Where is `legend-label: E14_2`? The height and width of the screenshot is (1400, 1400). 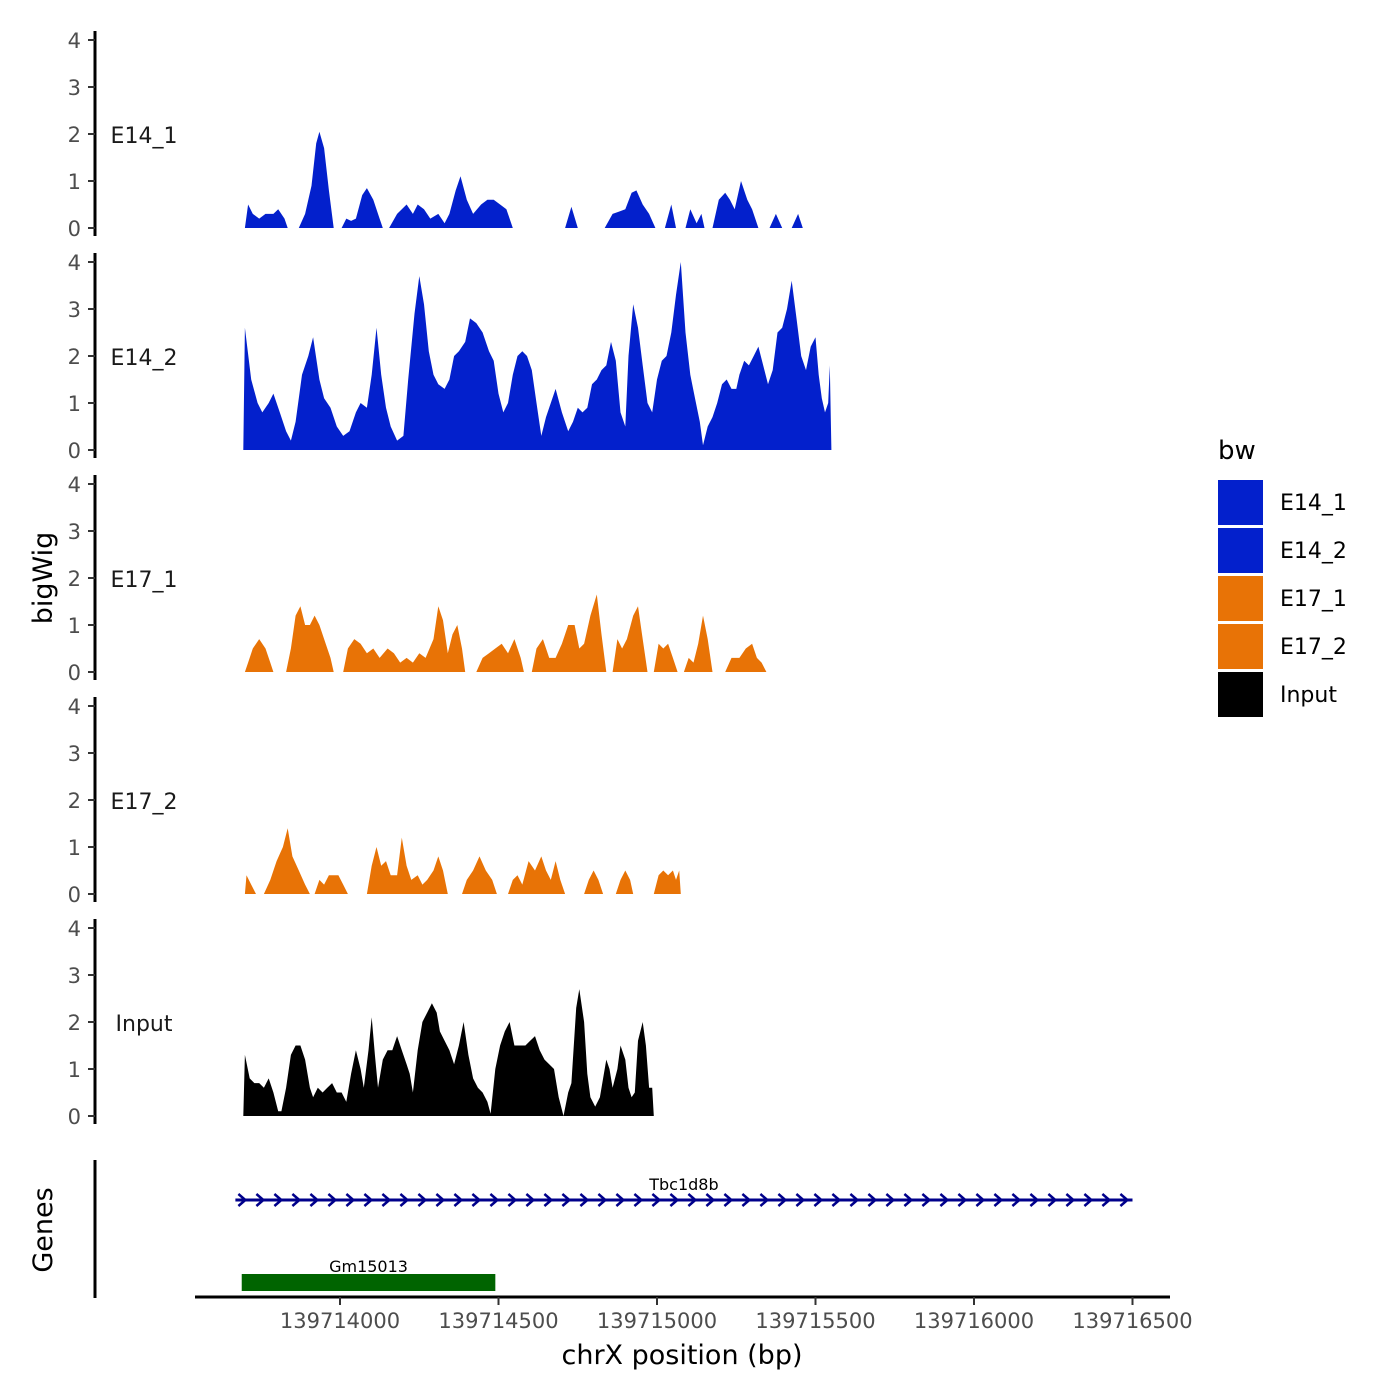
legend-label: E14_2 is located at coordinates (1313, 551).